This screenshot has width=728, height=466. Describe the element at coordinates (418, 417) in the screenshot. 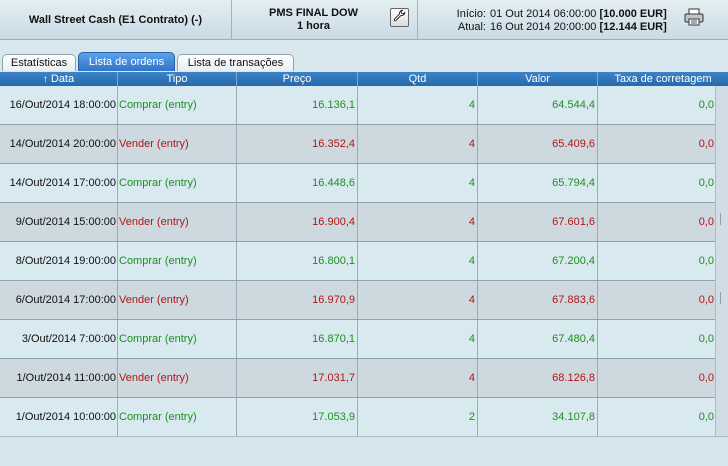

I see `cell-qtd: 2` at that location.